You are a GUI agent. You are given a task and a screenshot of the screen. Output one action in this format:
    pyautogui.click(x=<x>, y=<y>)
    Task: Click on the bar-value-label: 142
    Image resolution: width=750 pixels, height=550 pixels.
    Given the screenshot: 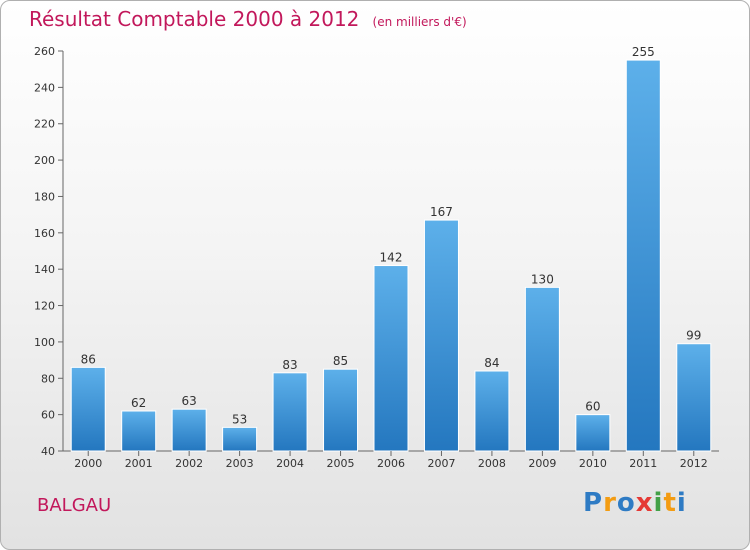 What is the action you would take?
    pyautogui.click(x=391, y=258)
    